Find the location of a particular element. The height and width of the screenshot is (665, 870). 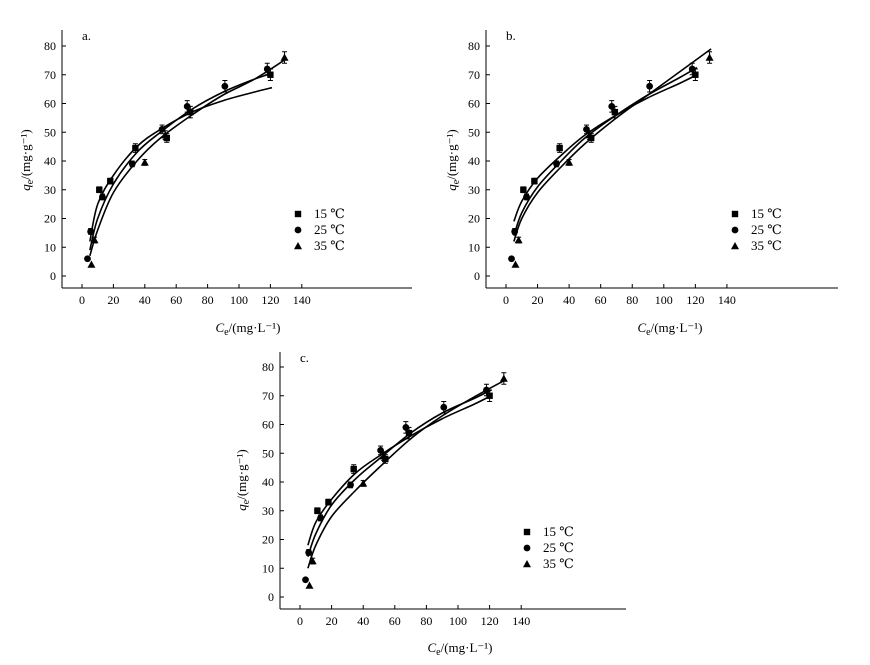

legend-label: 15 ℃ is located at coordinates (766, 213).